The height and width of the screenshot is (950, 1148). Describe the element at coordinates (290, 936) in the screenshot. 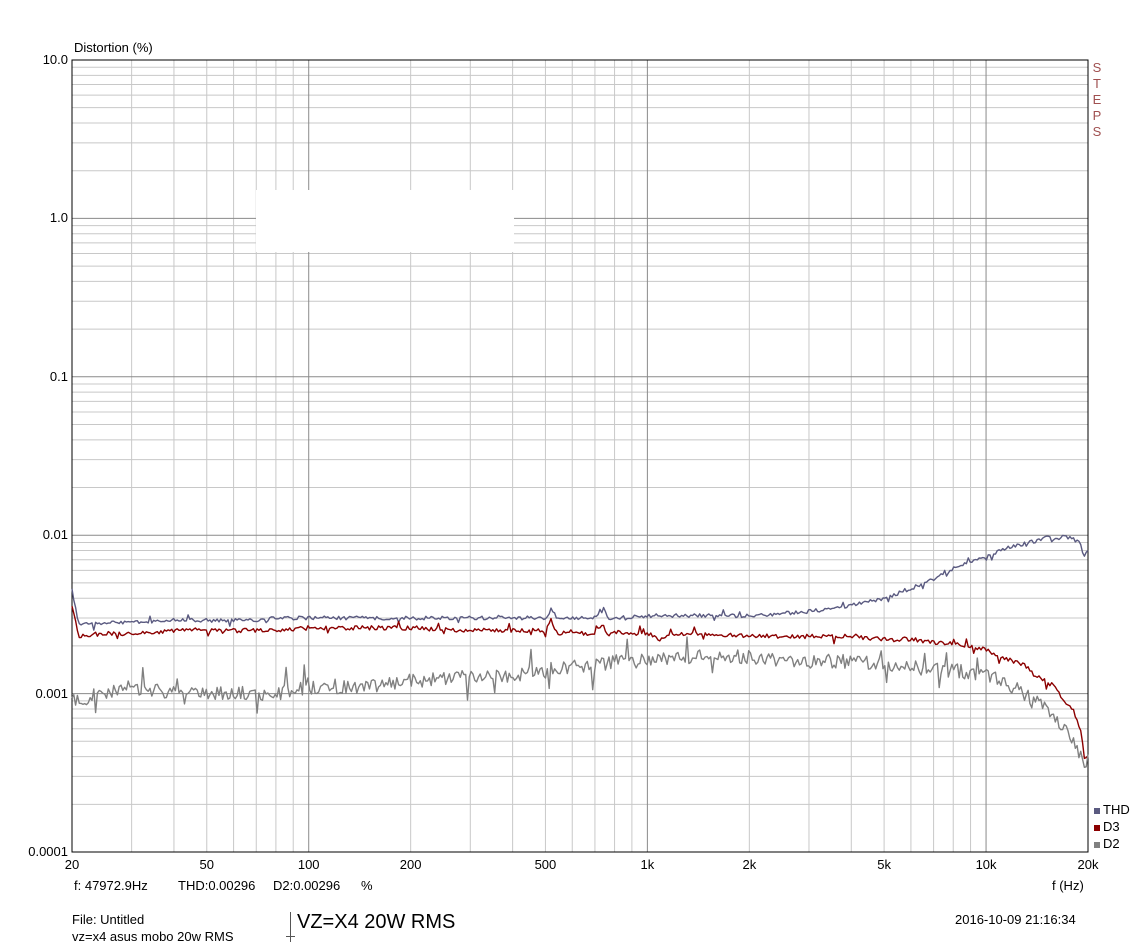

I see `cursor-marker-tick` at that location.